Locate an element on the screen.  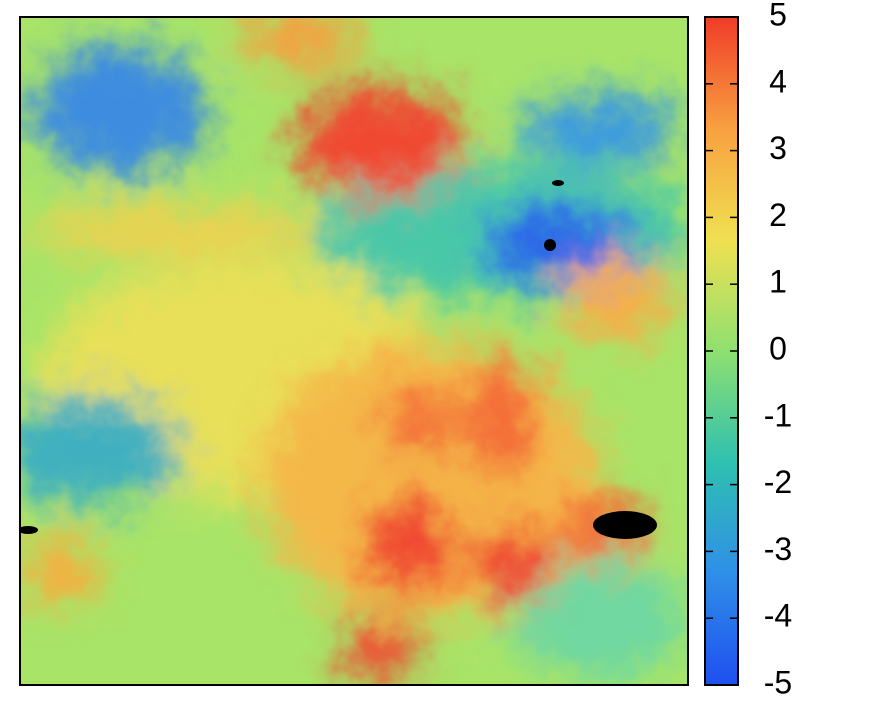
colorbar-tick-label: 1 is located at coordinates (778, 282).